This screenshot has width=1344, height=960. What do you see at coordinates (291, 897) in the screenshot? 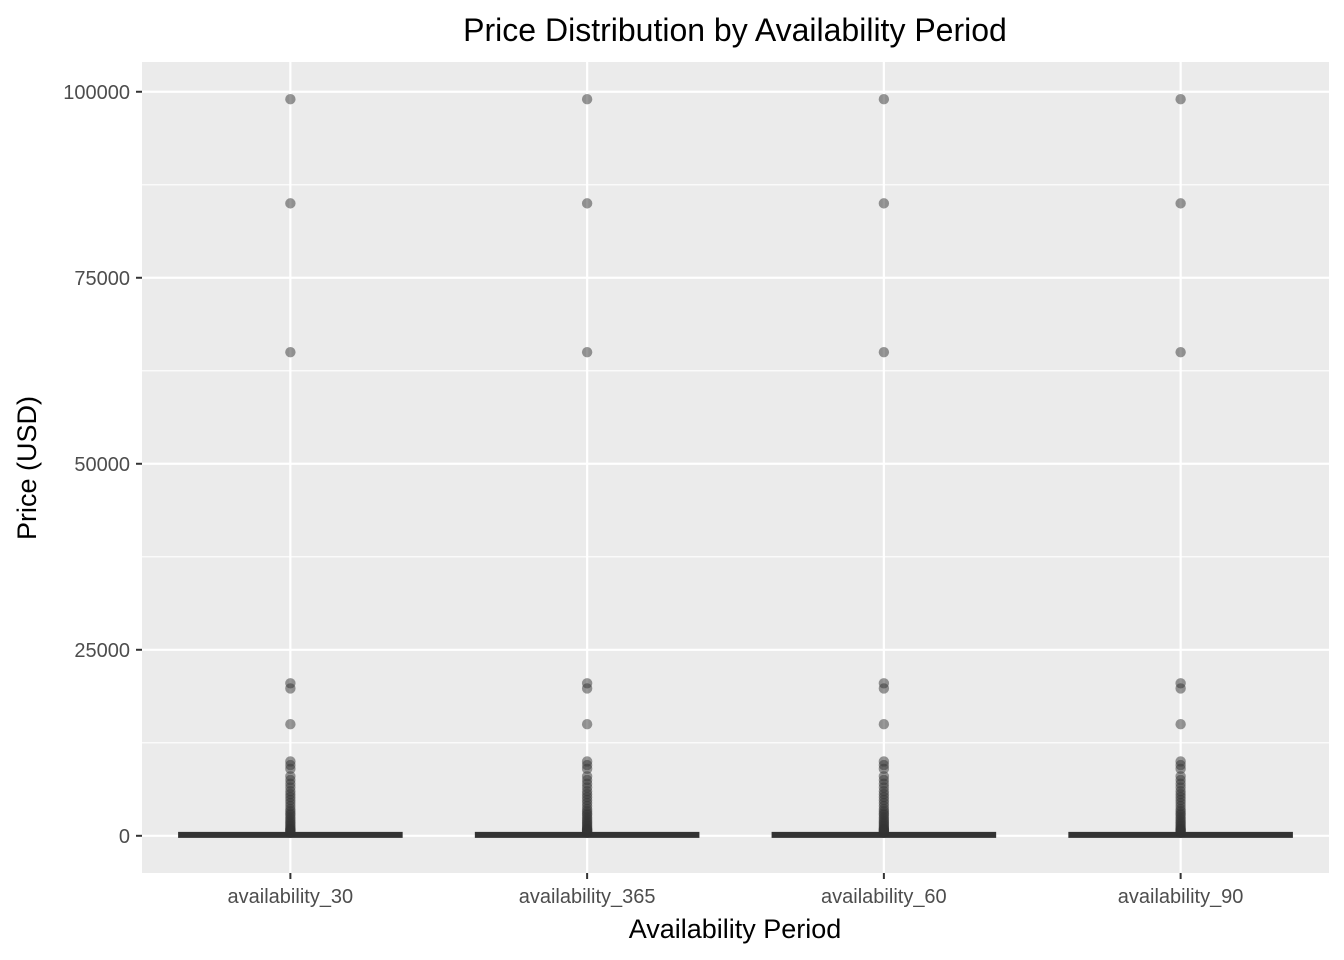
I see `x-tick-label: availability_30` at bounding box center [291, 897].